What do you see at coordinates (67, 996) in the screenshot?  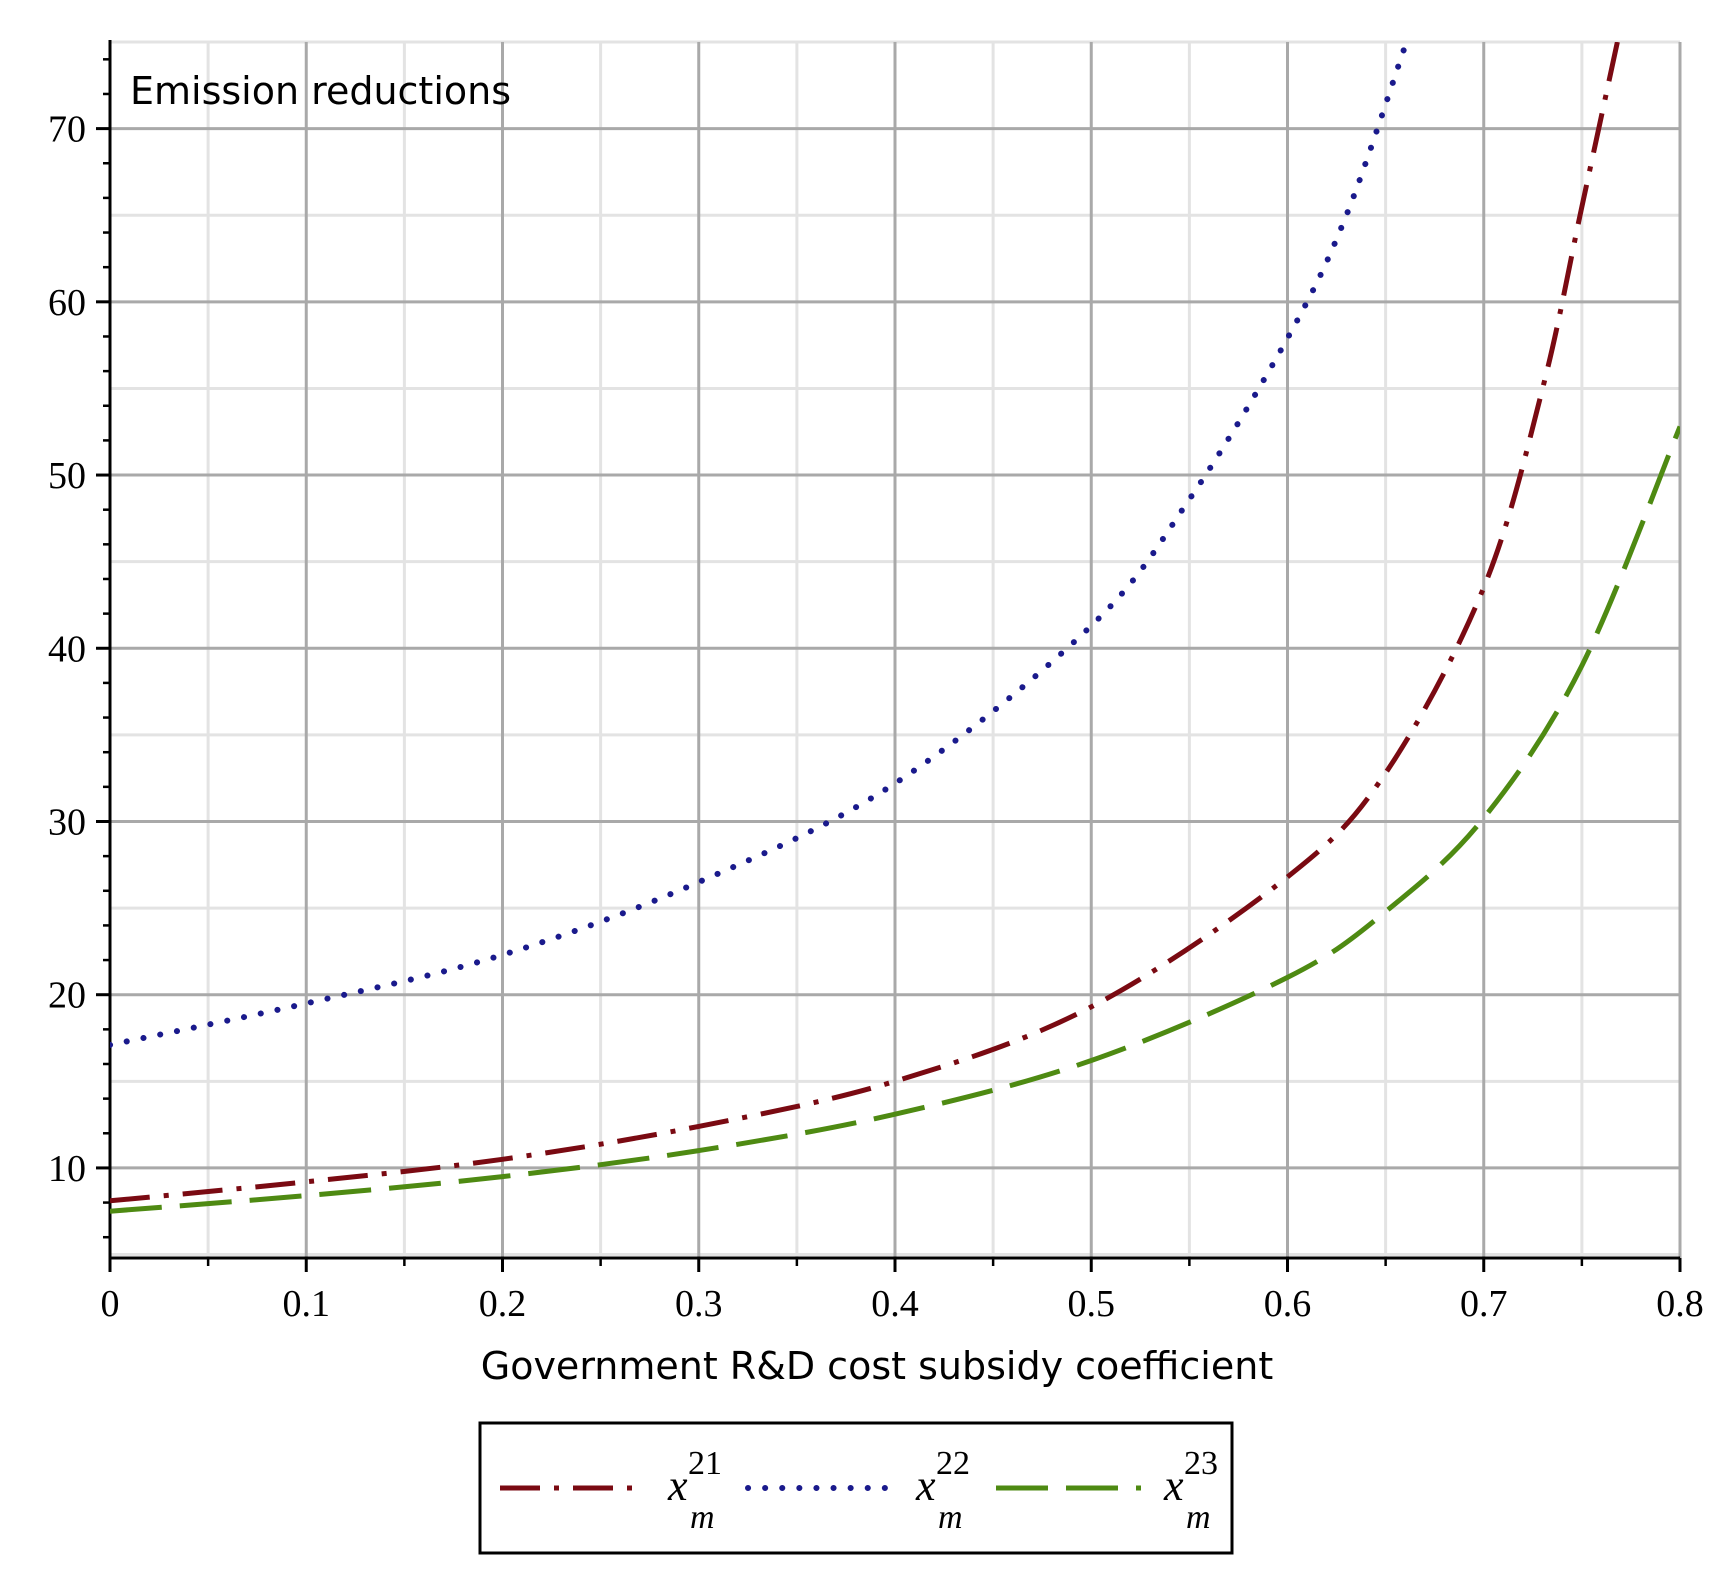 I see `y-tick-label: 20` at bounding box center [67, 996].